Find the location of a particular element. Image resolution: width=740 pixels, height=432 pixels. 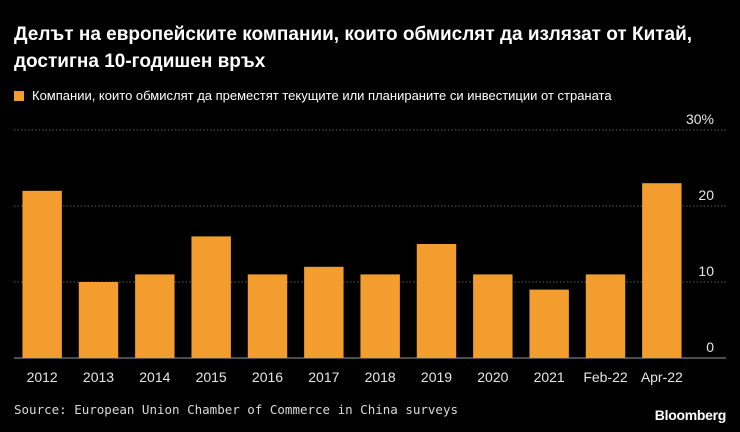

x-tick-label: Feb-22 is located at coordinates (605, 377).